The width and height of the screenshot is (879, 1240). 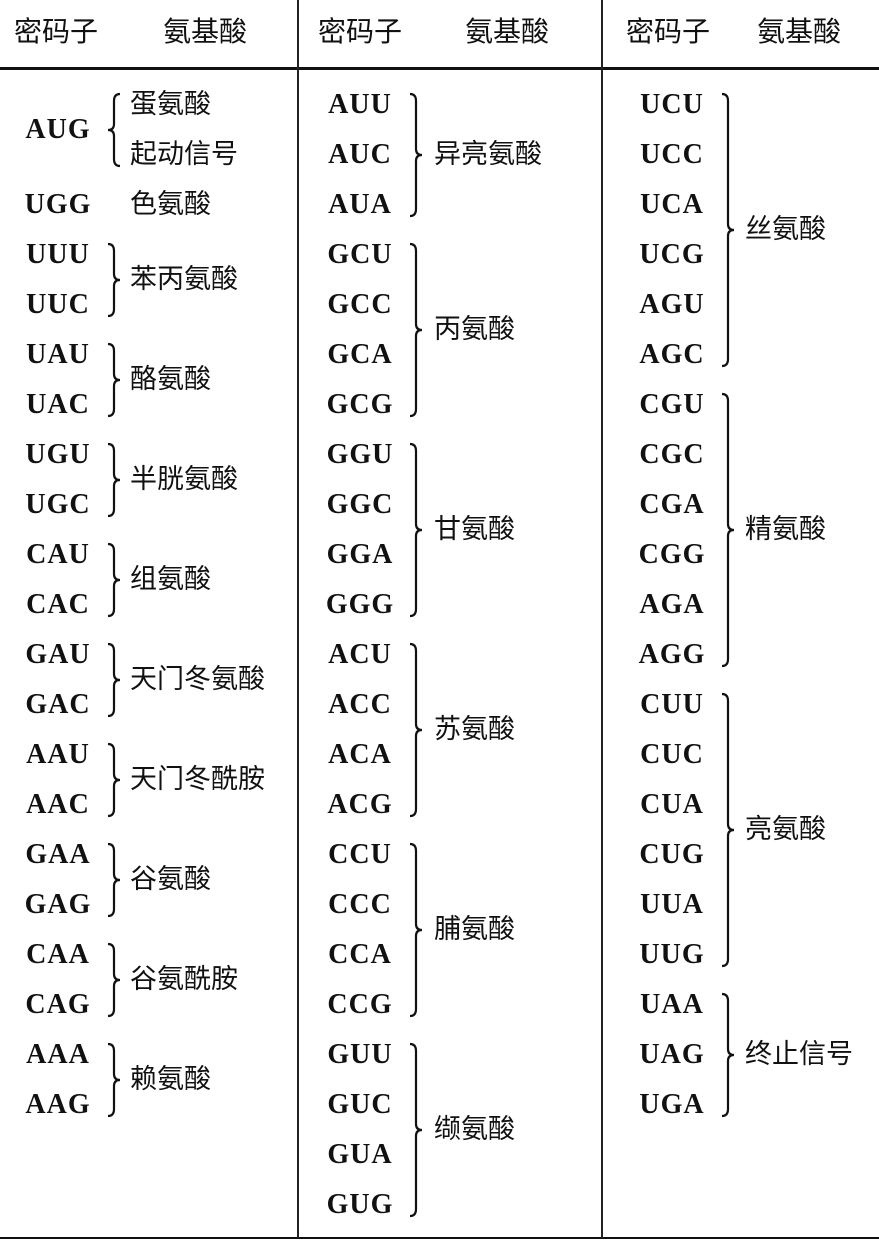 I want to click on codon: CUU, so click(x=672, y=704).